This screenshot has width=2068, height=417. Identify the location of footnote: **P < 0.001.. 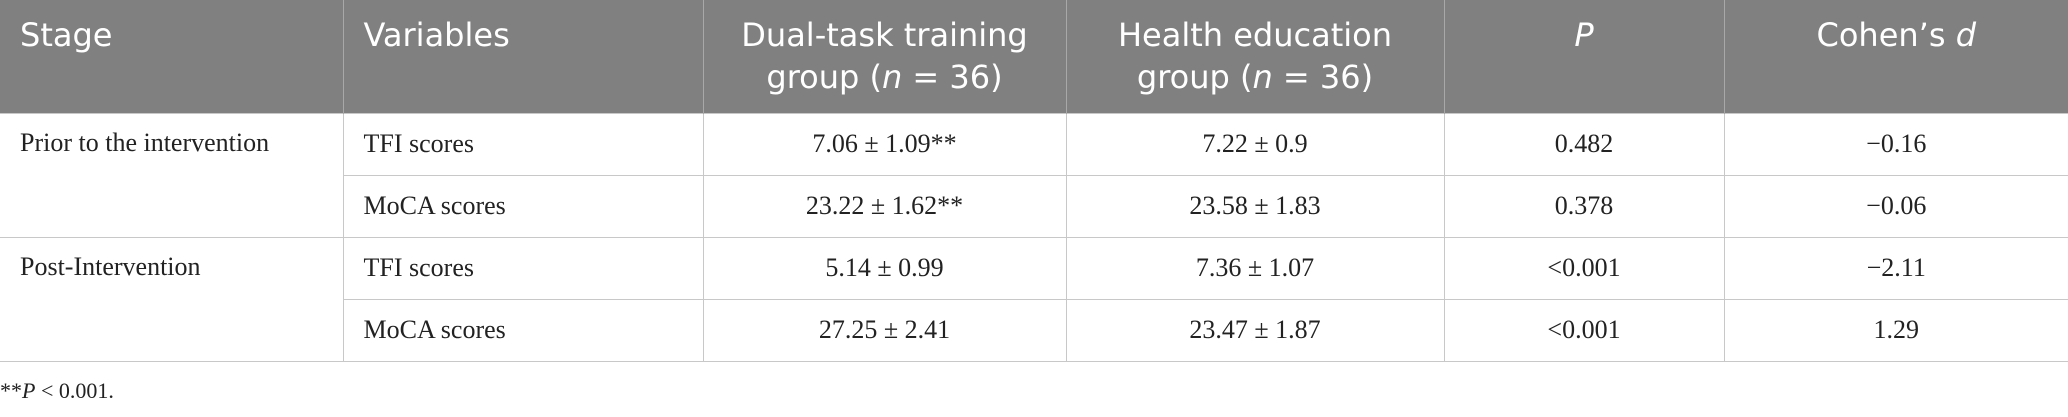
(57, 391).